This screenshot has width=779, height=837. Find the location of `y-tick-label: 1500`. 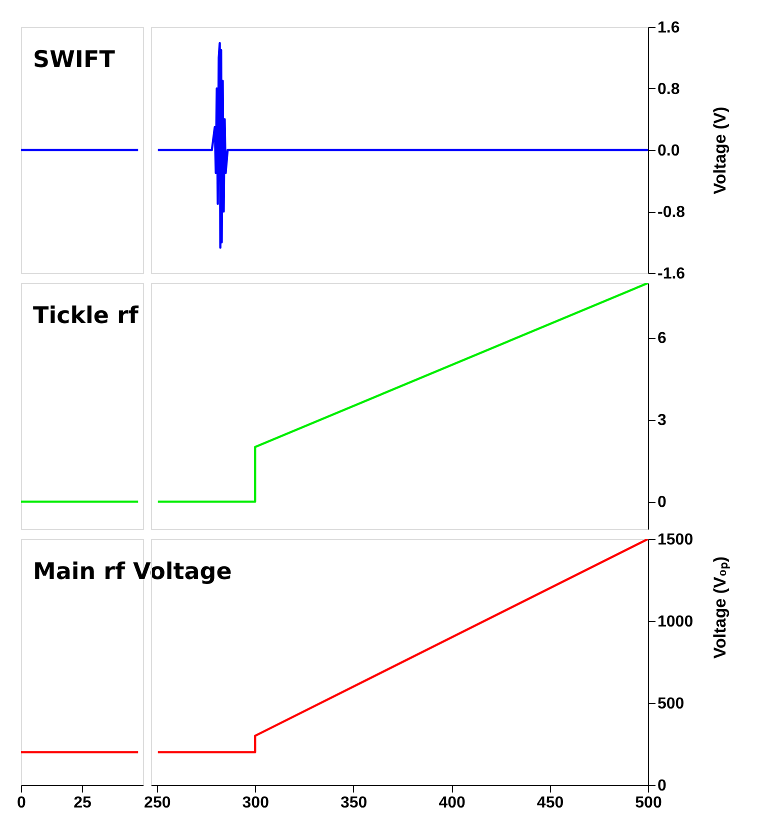

y-tick-label: 1500 is located at coordinates (676, 540).